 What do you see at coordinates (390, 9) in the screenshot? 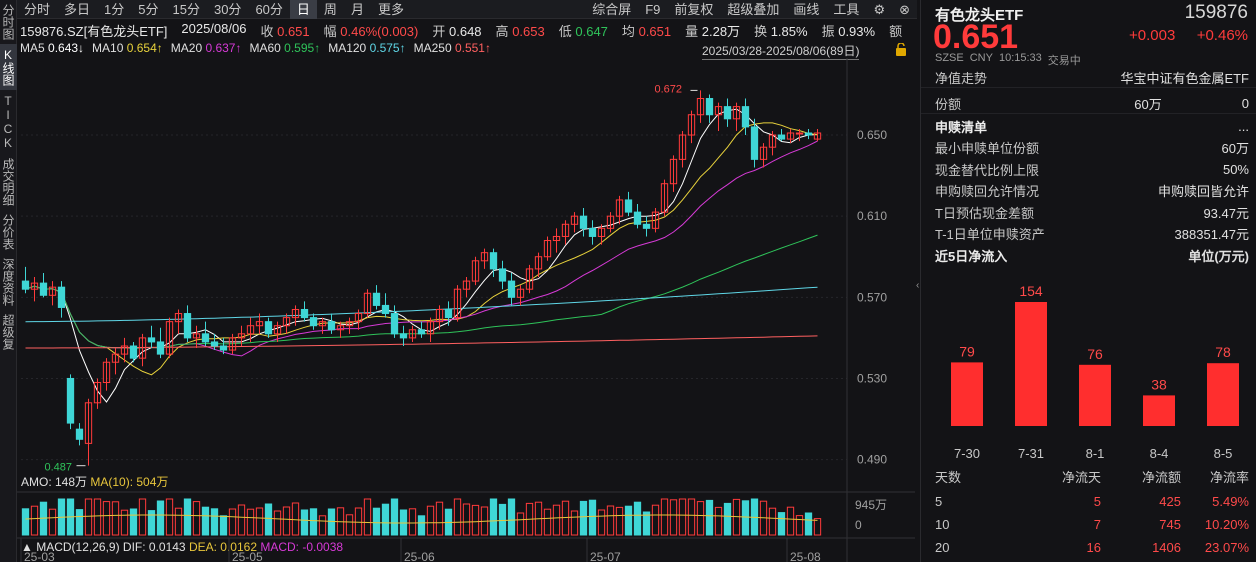
I see `period-tab-10: 更多` at bounding box center [390, 9].